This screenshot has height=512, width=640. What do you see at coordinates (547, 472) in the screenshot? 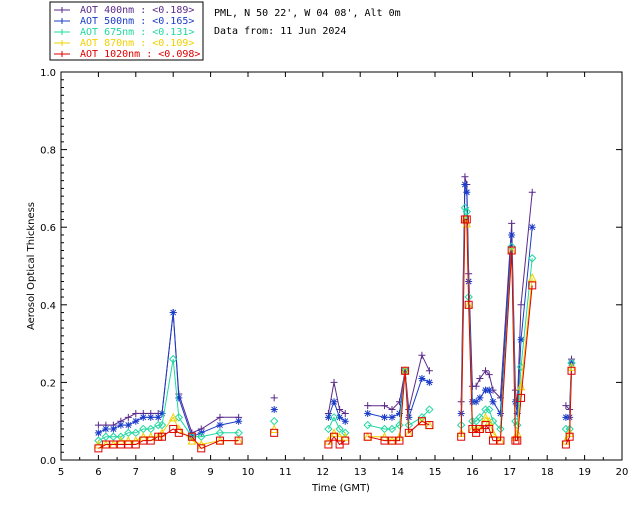
I see `x-tick-label: 18` at bounding box center [547, 472].